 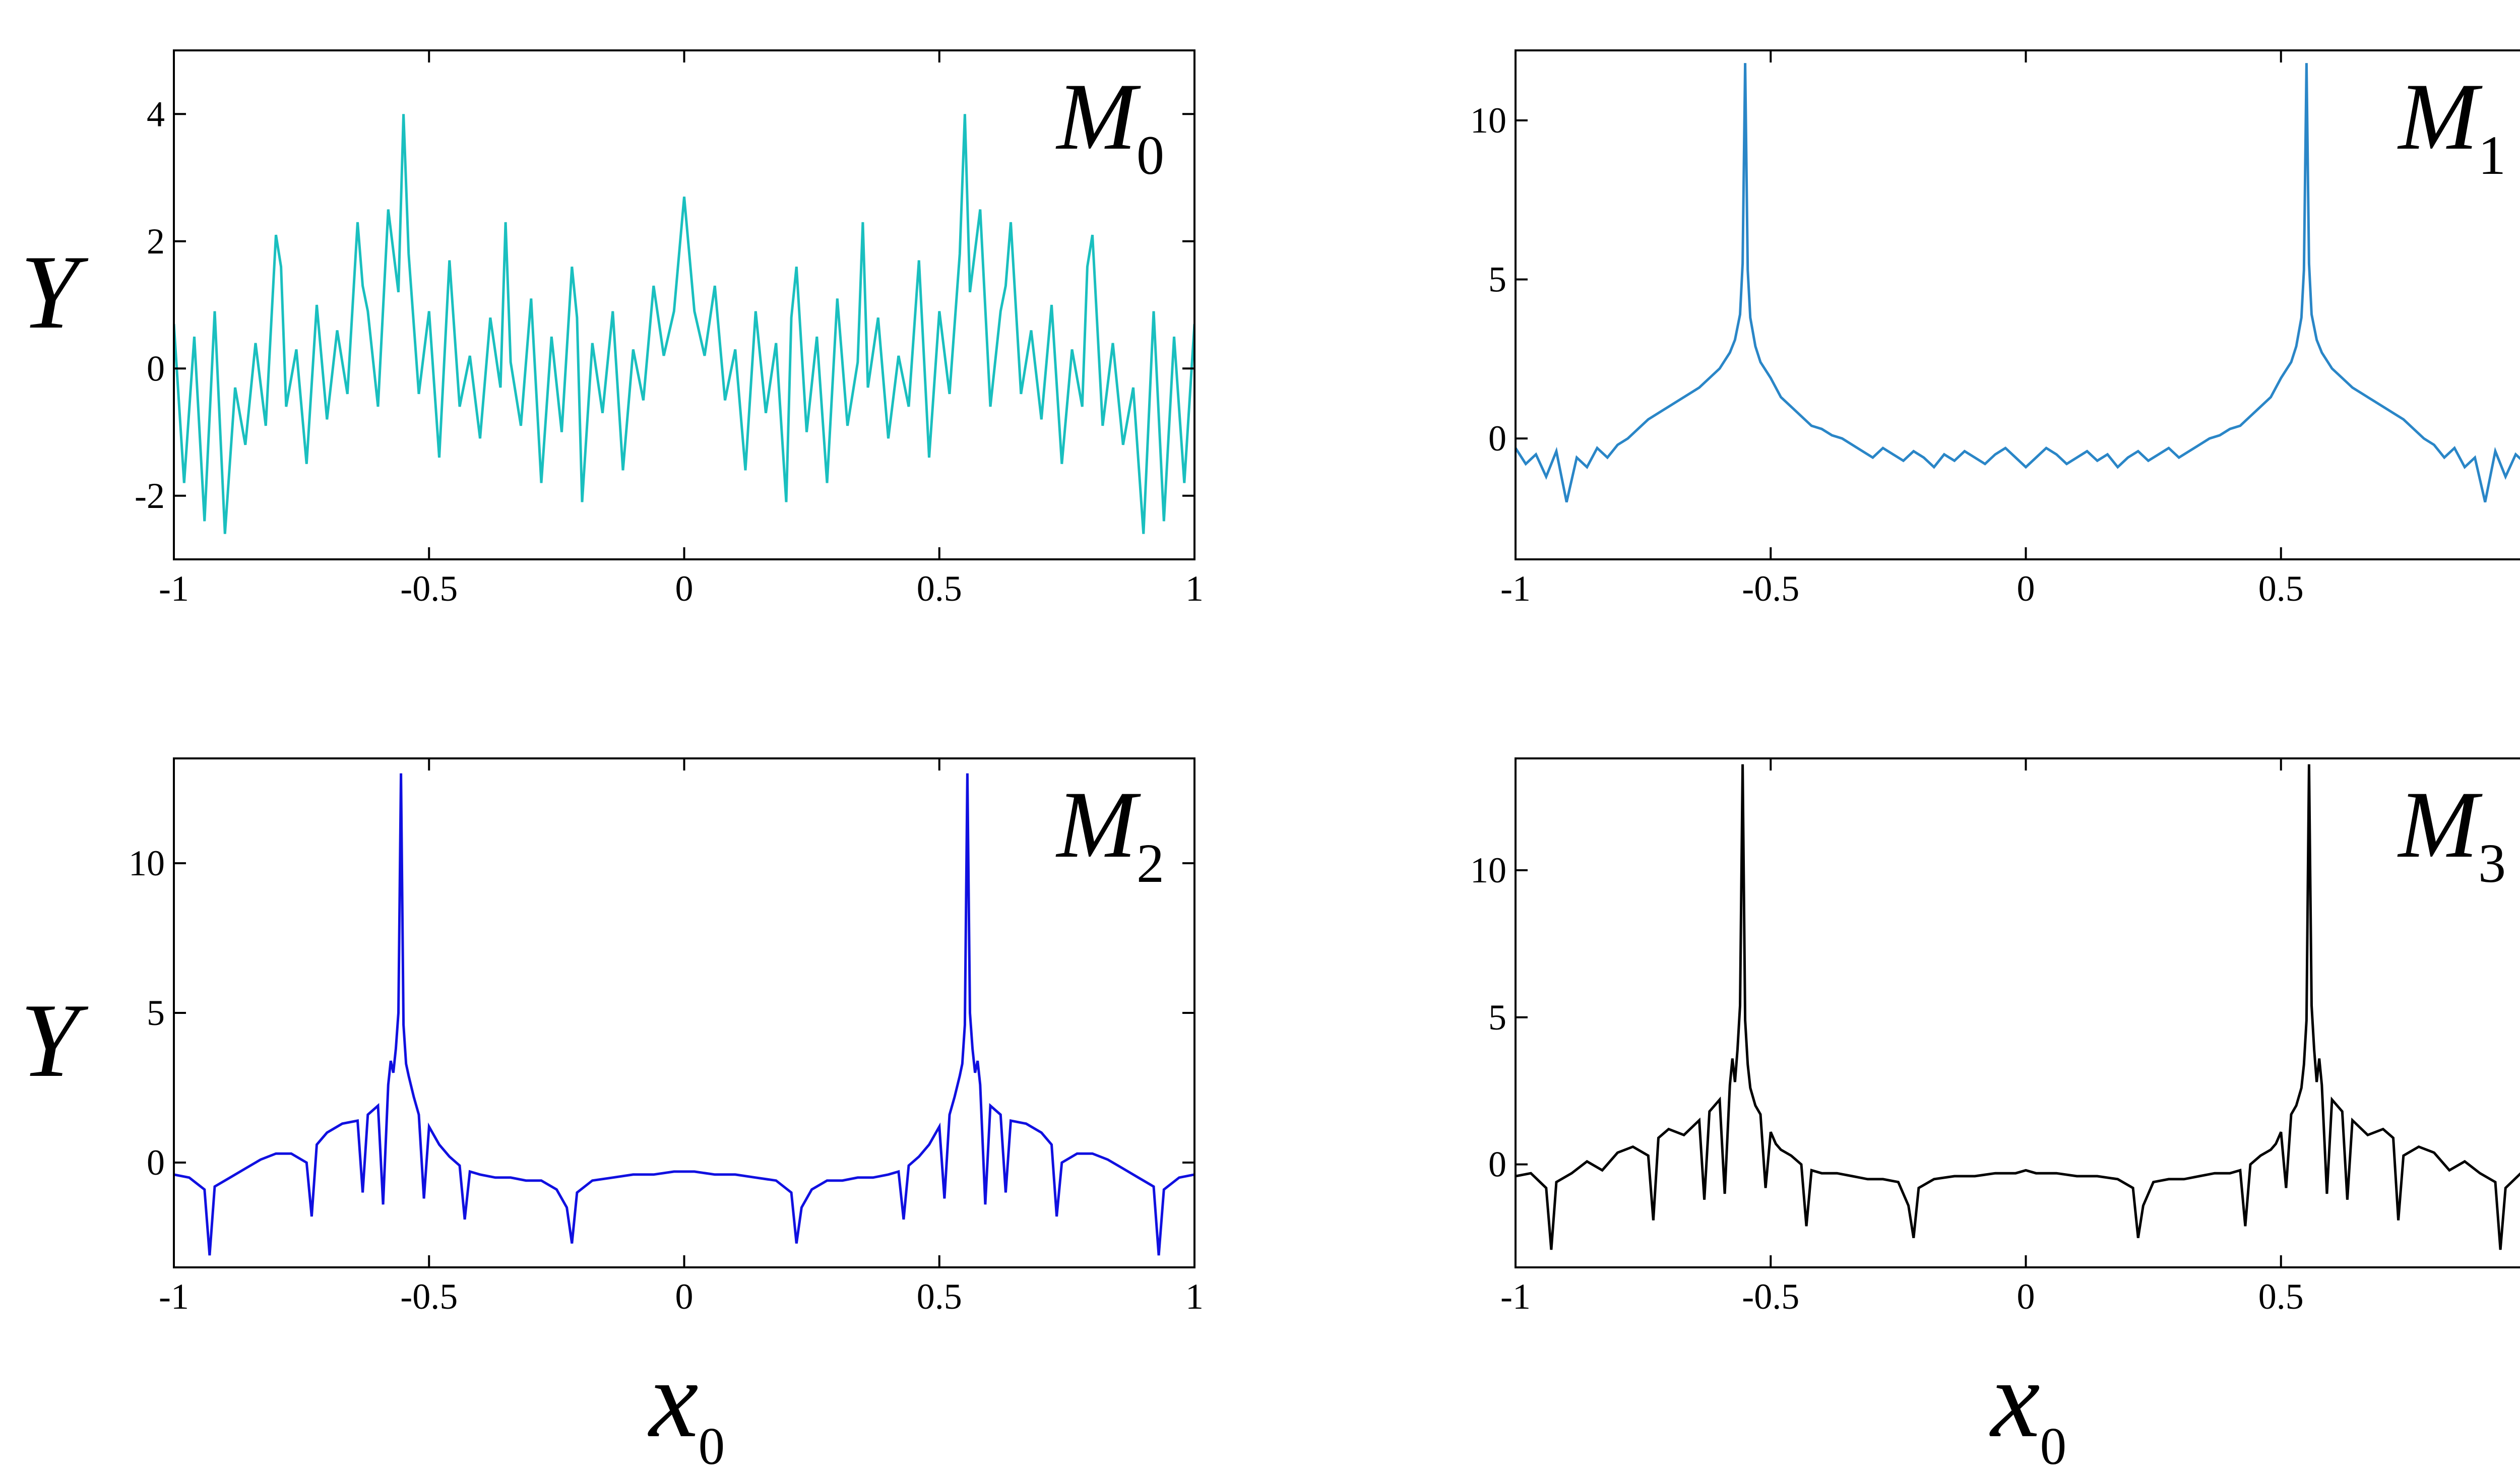 I want to click on panel-label: M1, so click(x=2452, y=125).